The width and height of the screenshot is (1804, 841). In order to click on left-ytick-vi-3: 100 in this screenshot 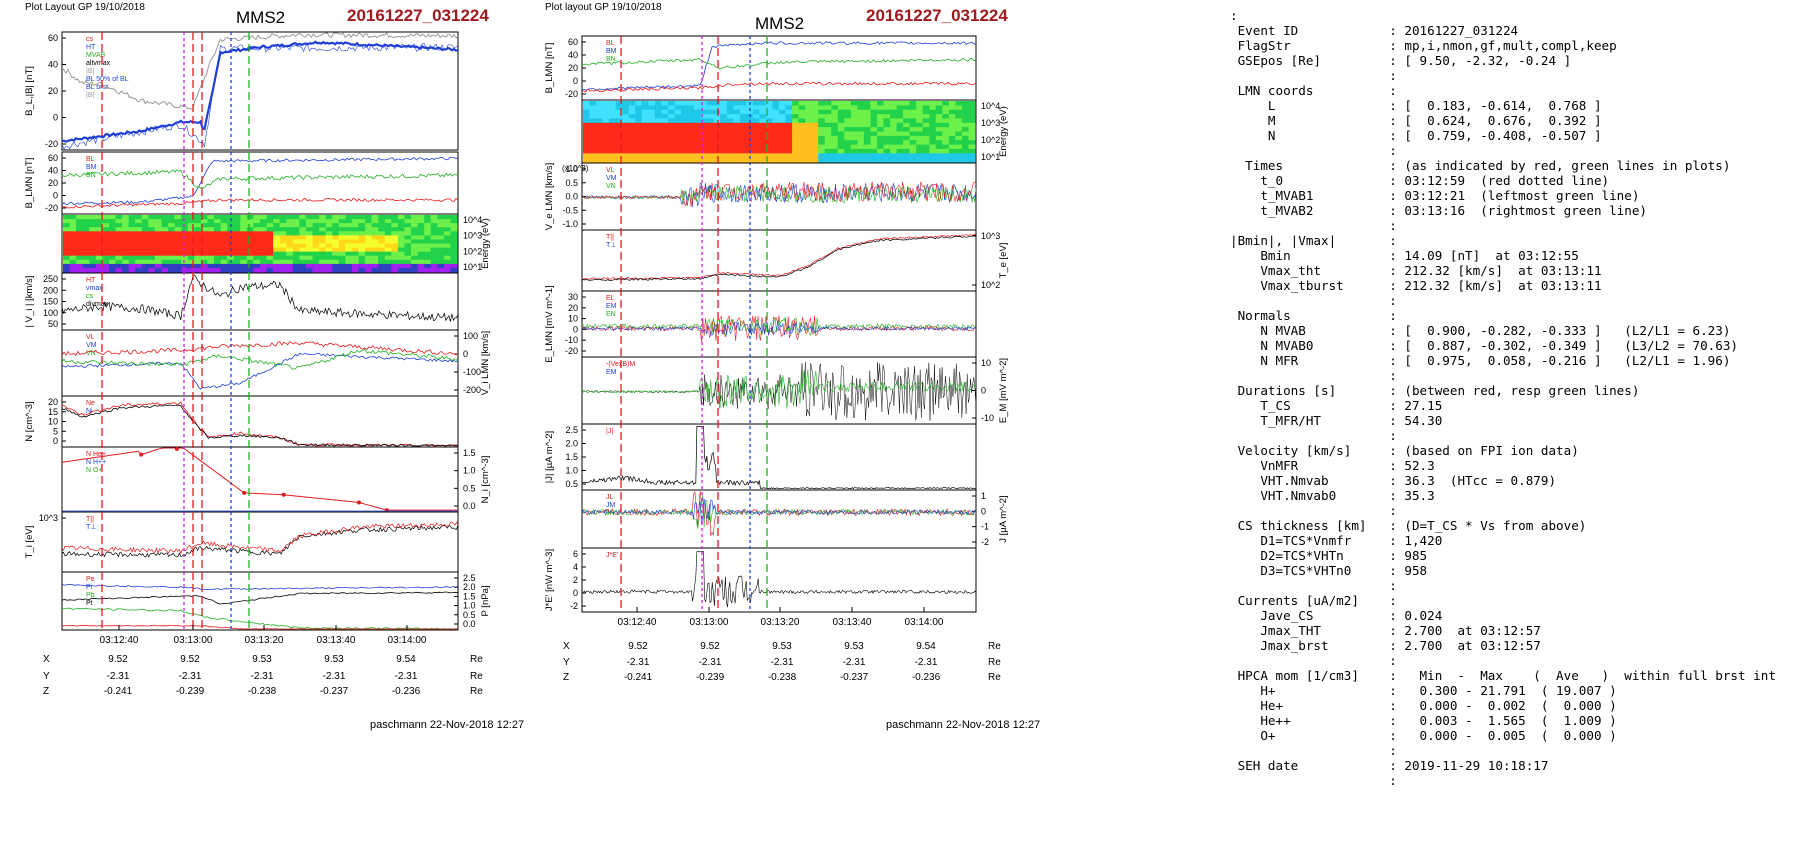, I will do `click(50, 313)`.